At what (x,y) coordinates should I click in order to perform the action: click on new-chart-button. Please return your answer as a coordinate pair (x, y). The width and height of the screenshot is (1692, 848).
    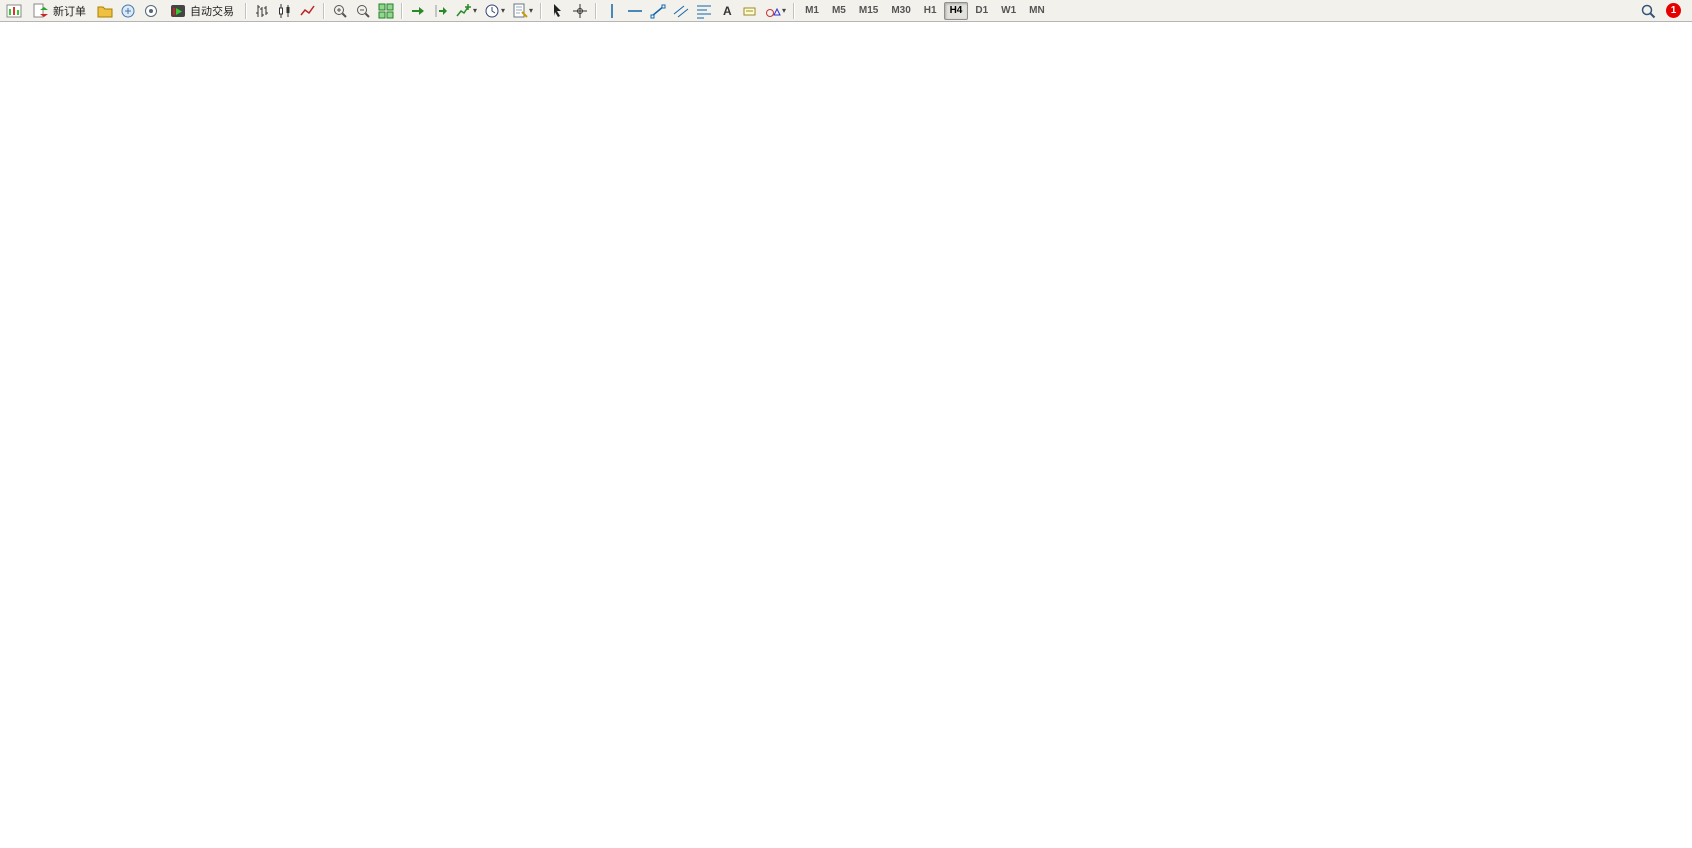
    Looking at the image, I should click on (14, 11).